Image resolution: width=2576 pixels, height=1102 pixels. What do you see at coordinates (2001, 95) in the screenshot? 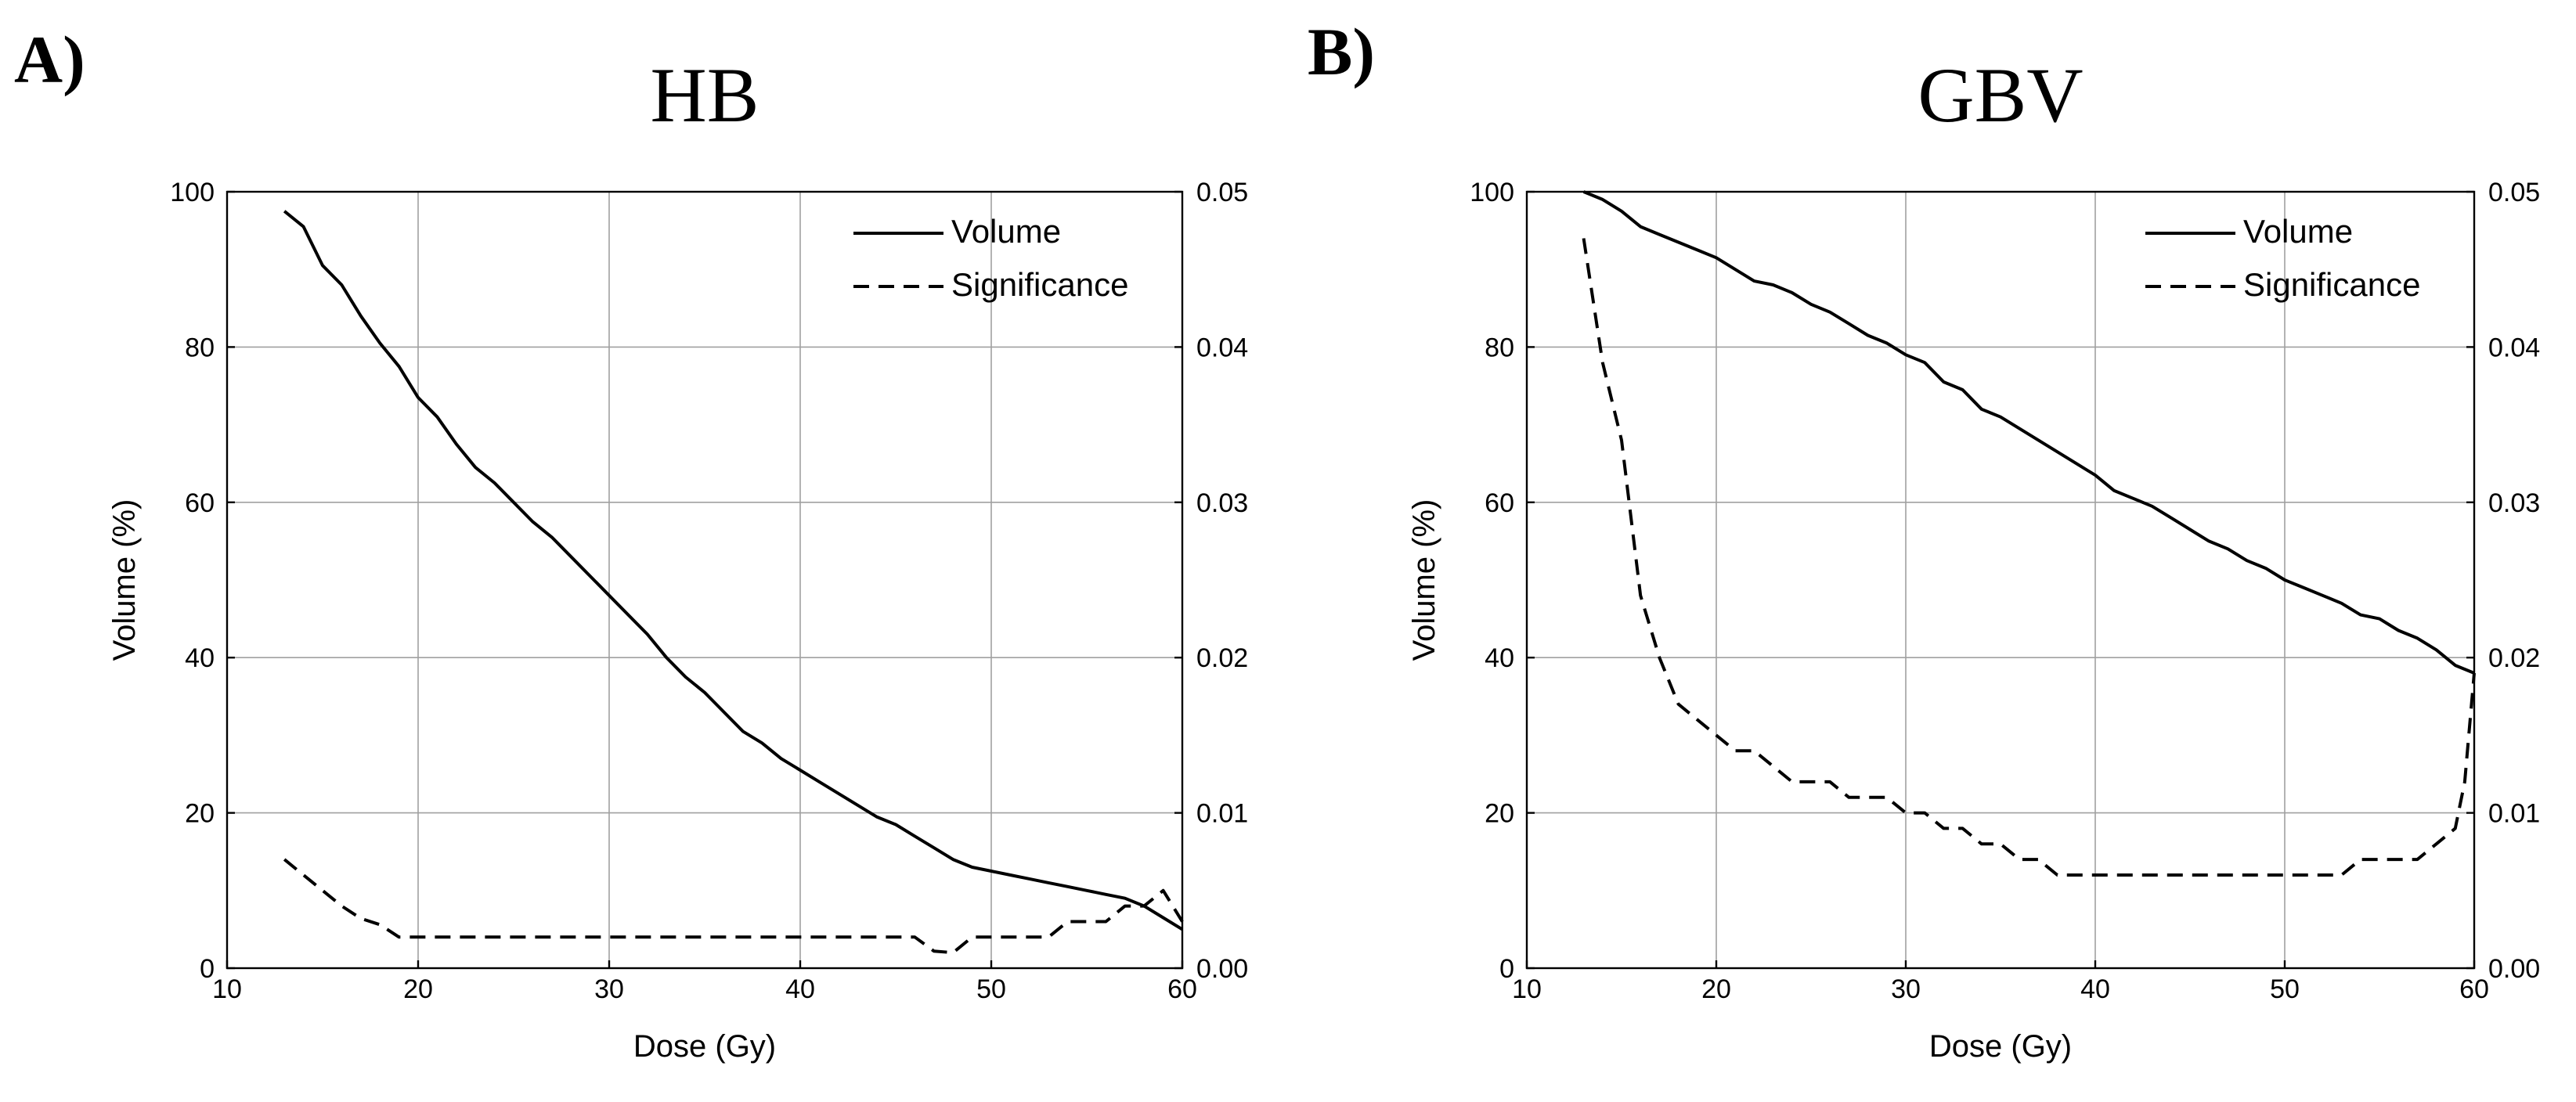
I see `chart-title: GBV` at bounding box center [2001, 95].